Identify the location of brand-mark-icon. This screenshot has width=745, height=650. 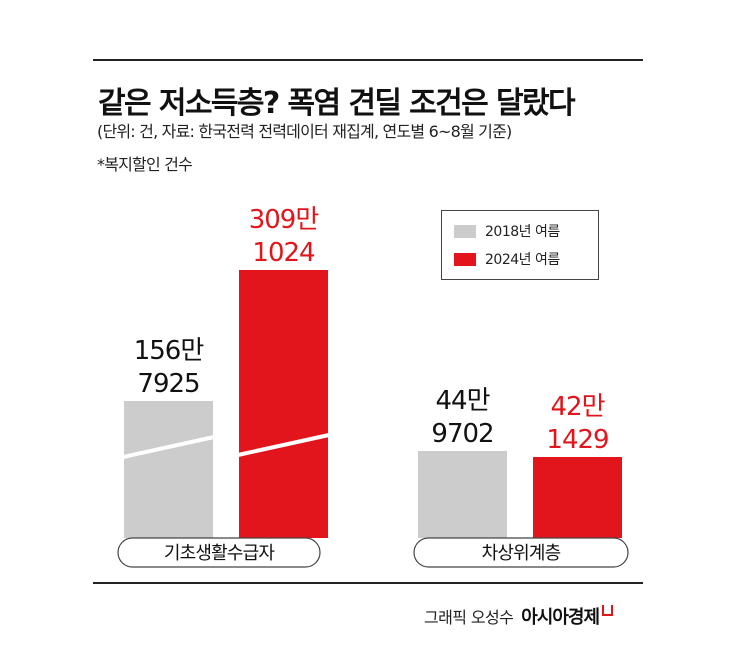
(608, 610).